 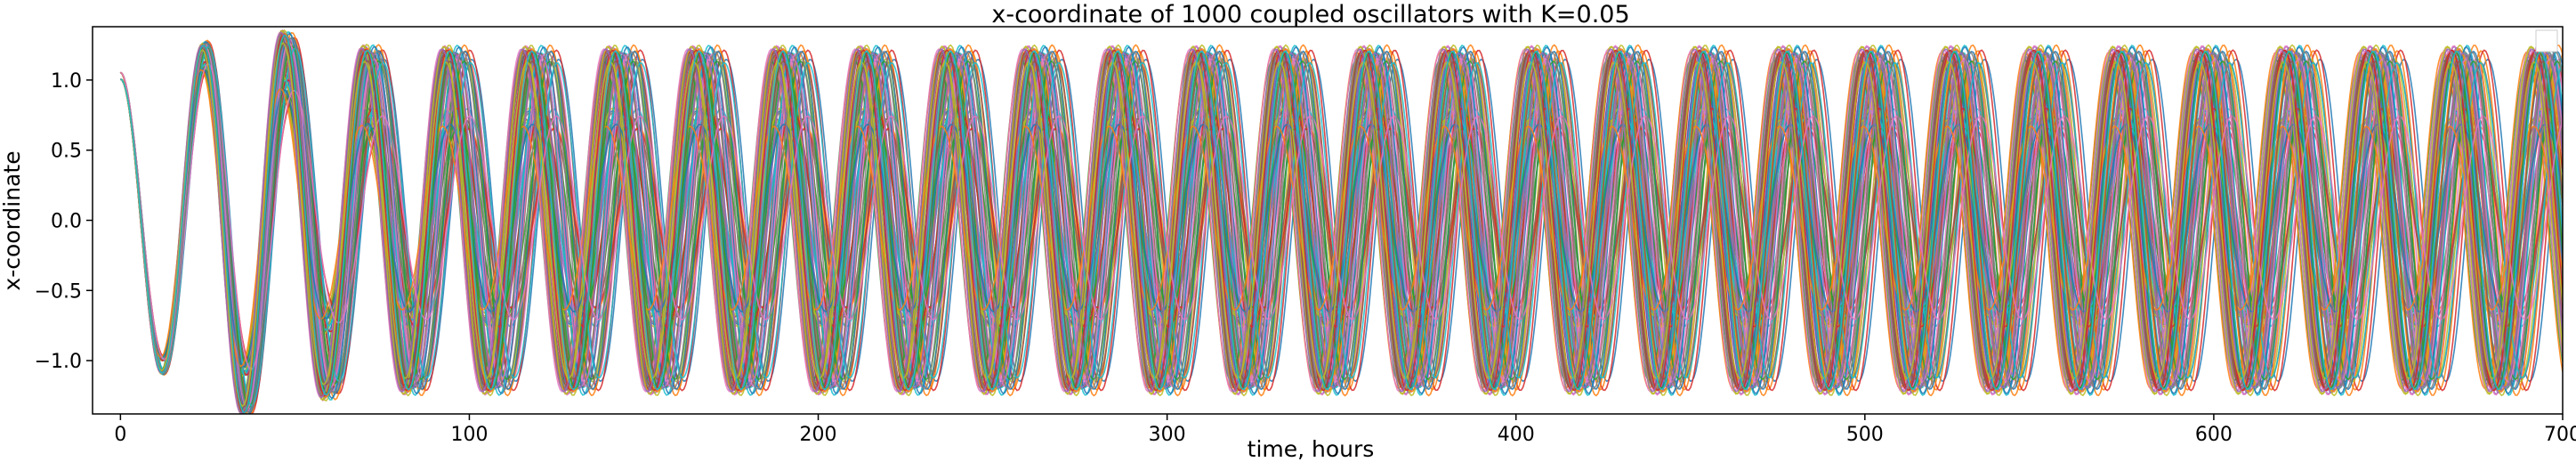 I want to click on y-tick-label: 0.5, so click(x=66, y=152).